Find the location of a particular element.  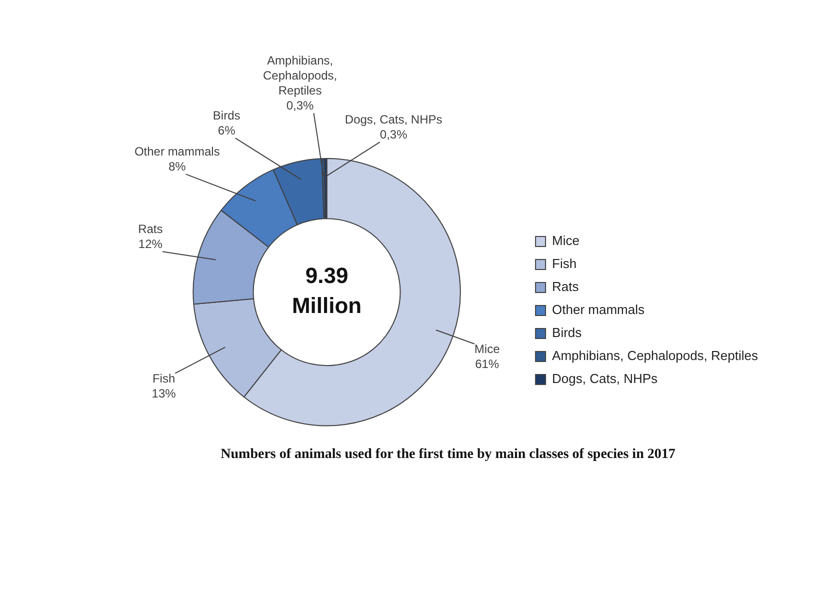

data-label: 12% is located at coordinates (150, 243).